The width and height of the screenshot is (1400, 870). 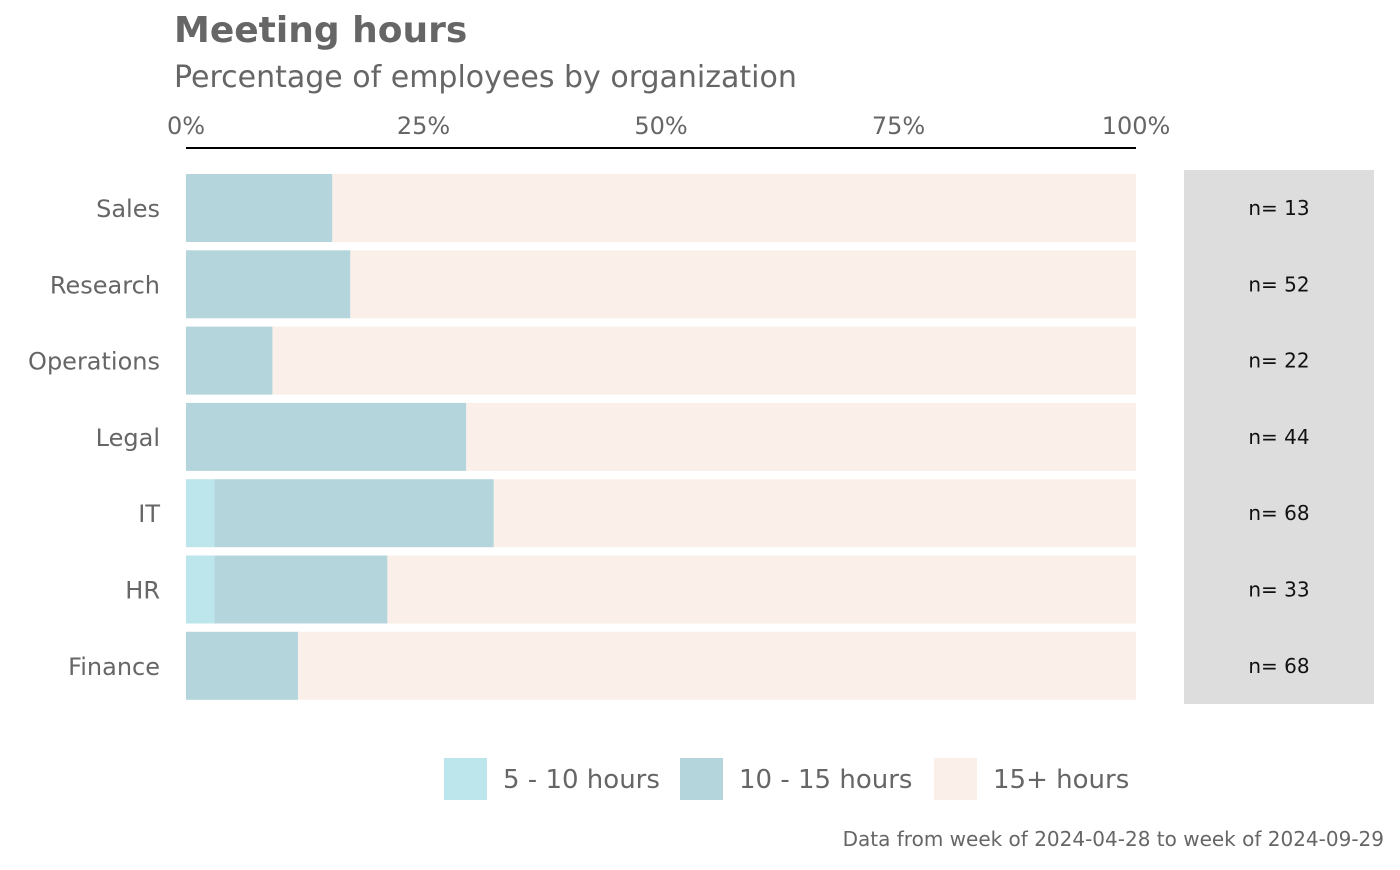 I want to click on chart-title: Meeting hours, so click(x=320, y=30).